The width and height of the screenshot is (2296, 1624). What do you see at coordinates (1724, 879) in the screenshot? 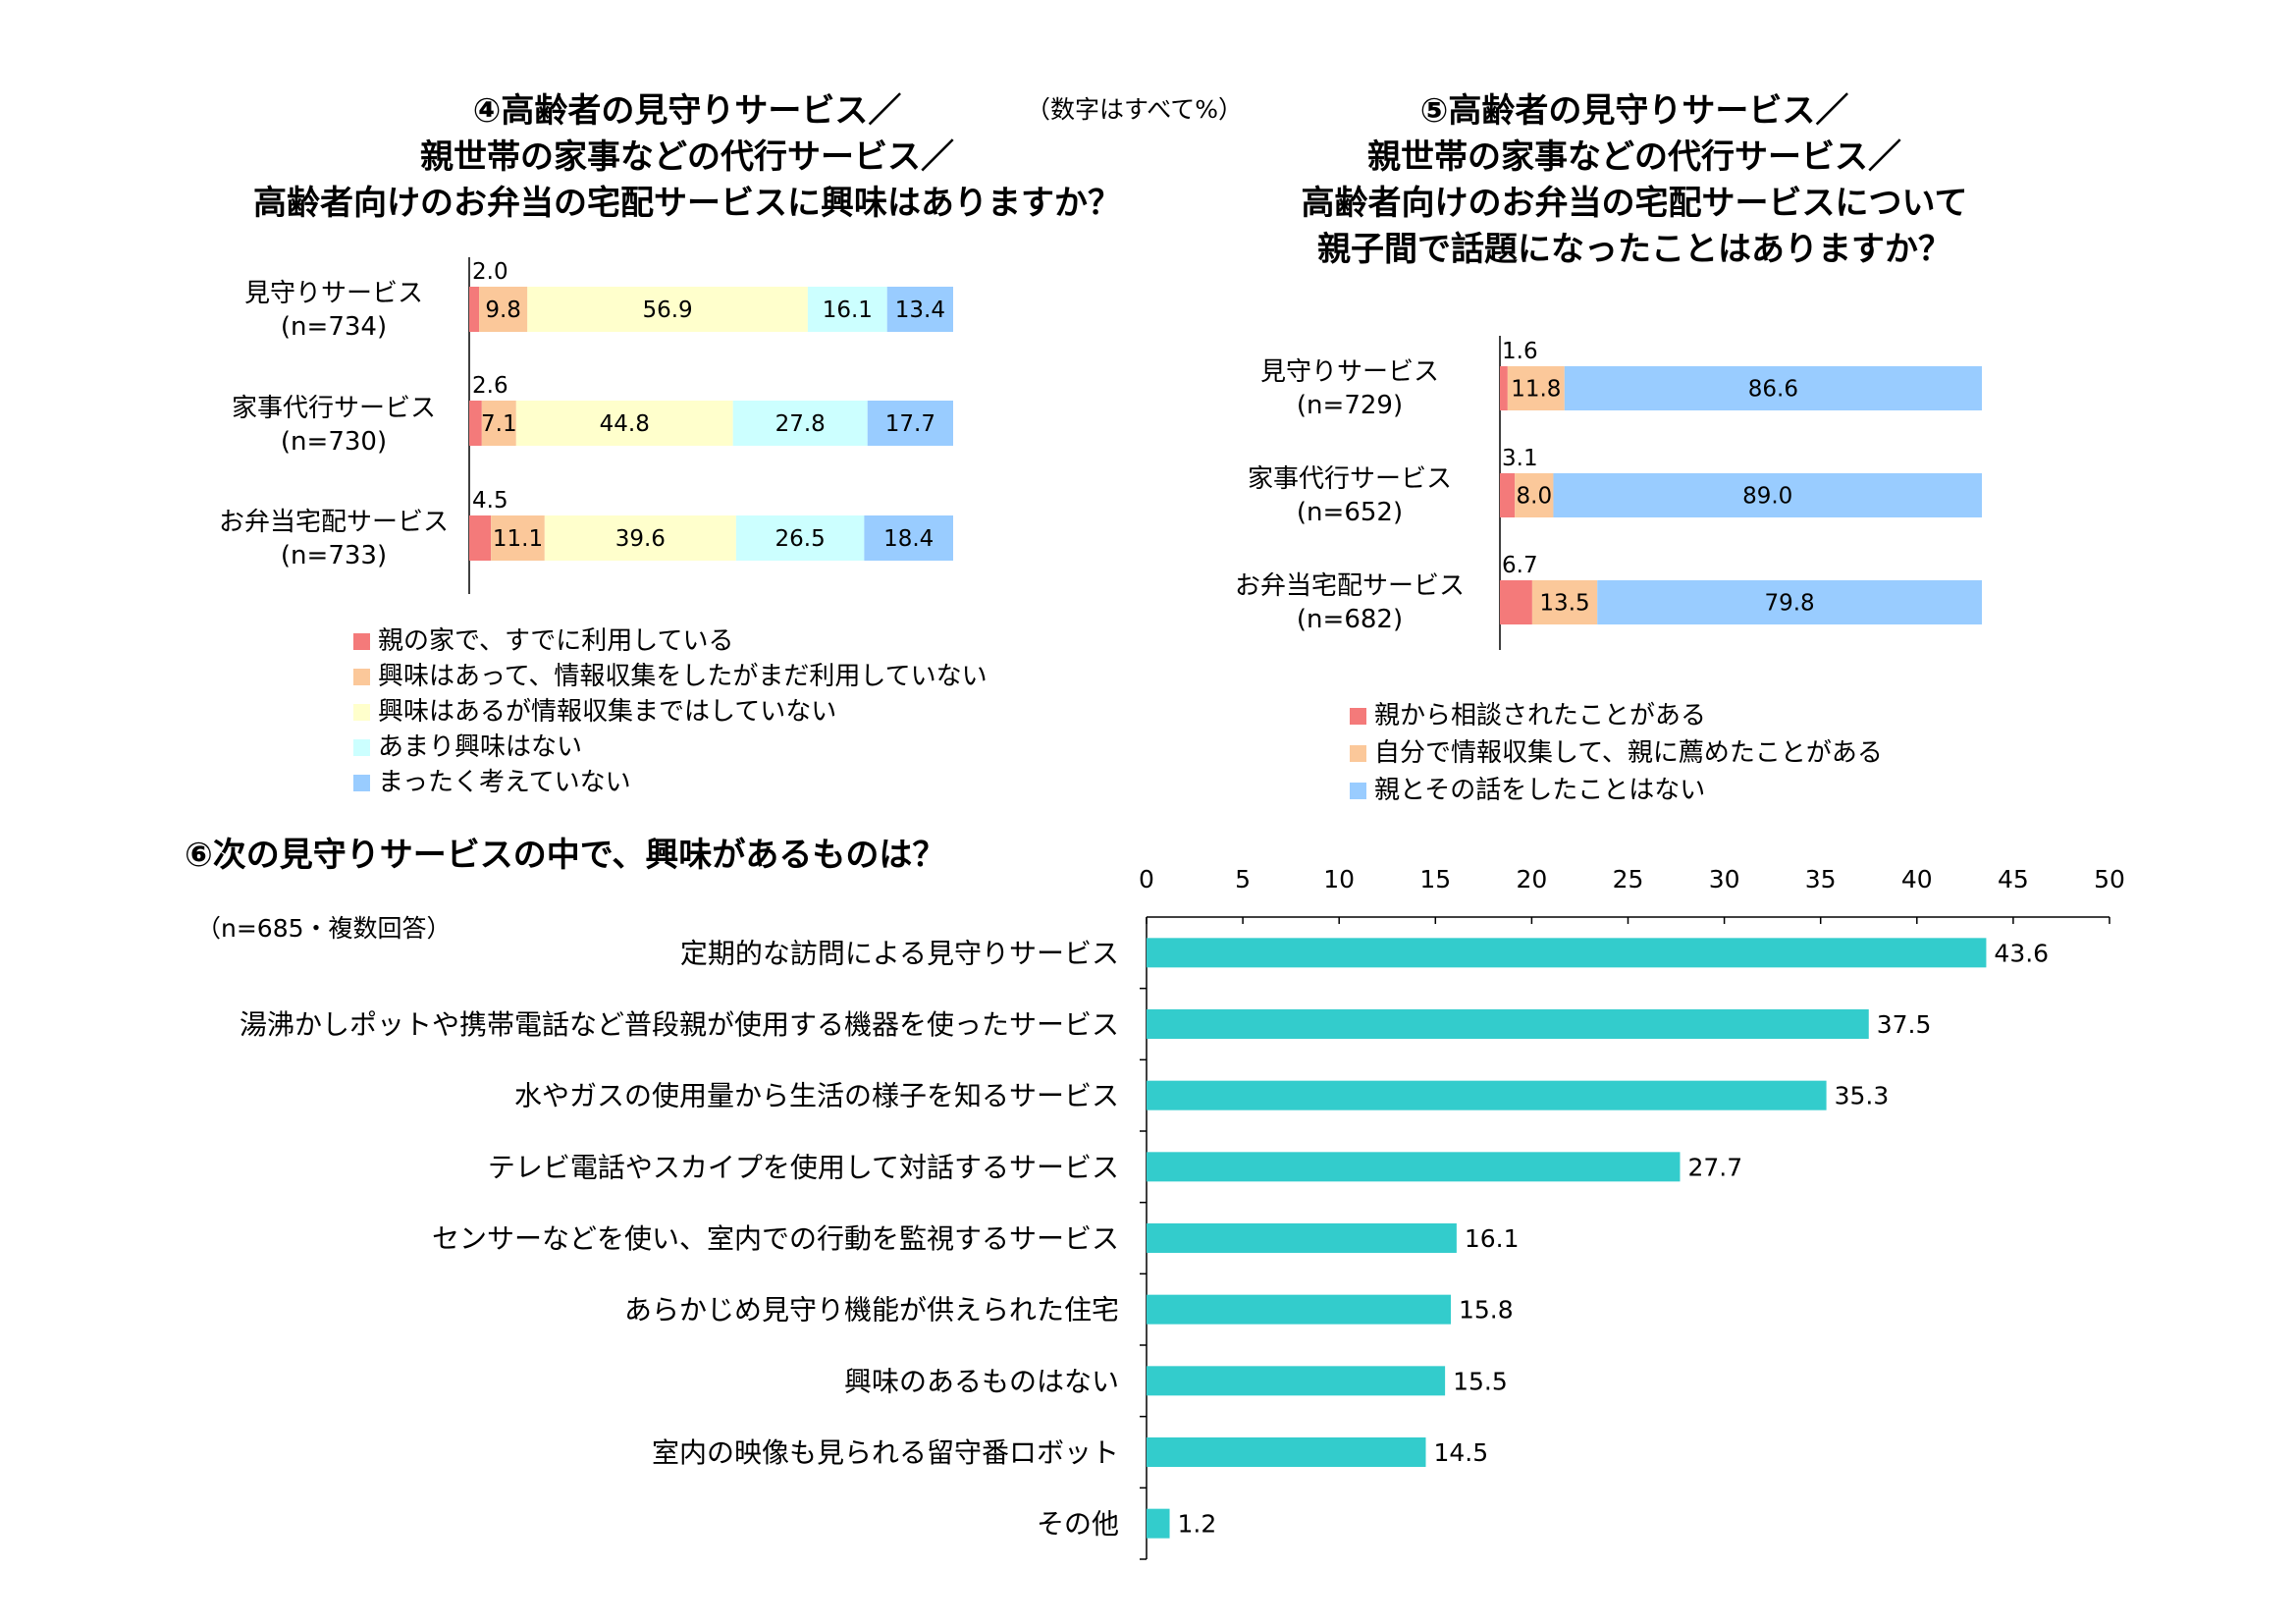
I see `chart6-x-tick-label: 30` at bounding box center [1724, 879].